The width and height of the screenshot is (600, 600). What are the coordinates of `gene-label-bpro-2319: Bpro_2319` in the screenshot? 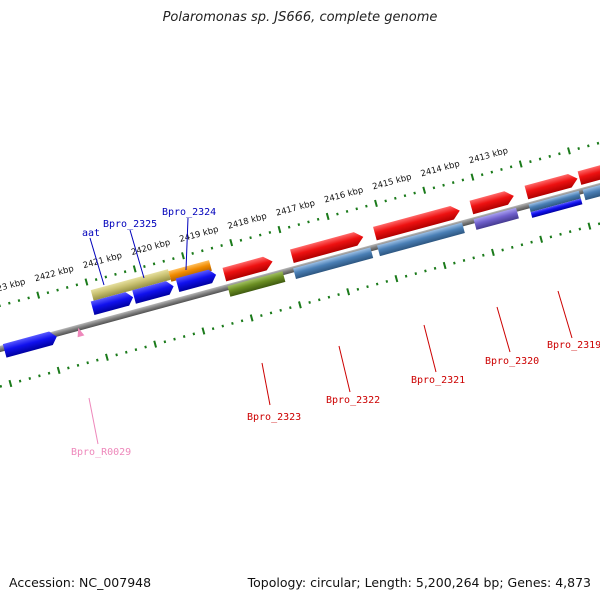 It's located at (573, 345).